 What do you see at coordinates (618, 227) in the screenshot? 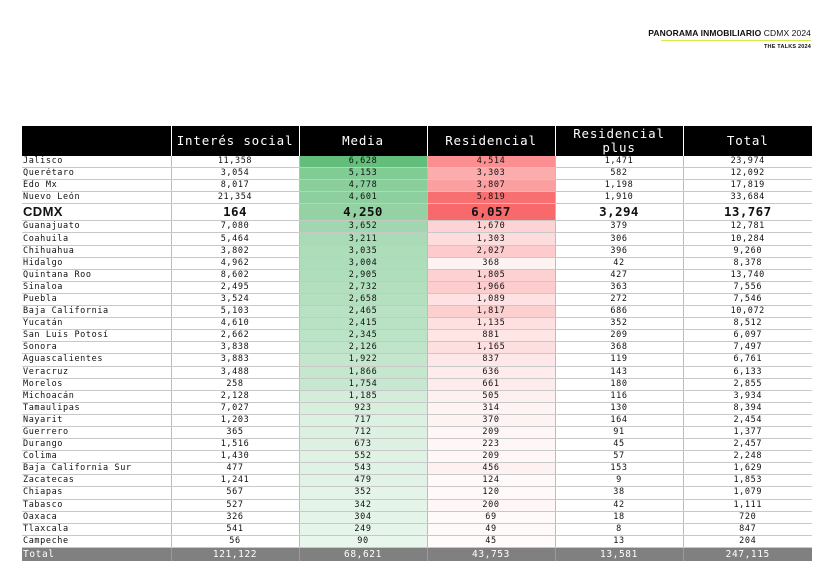
I see `cell-residencial-plus: 379` at bounding box center [618, 227].